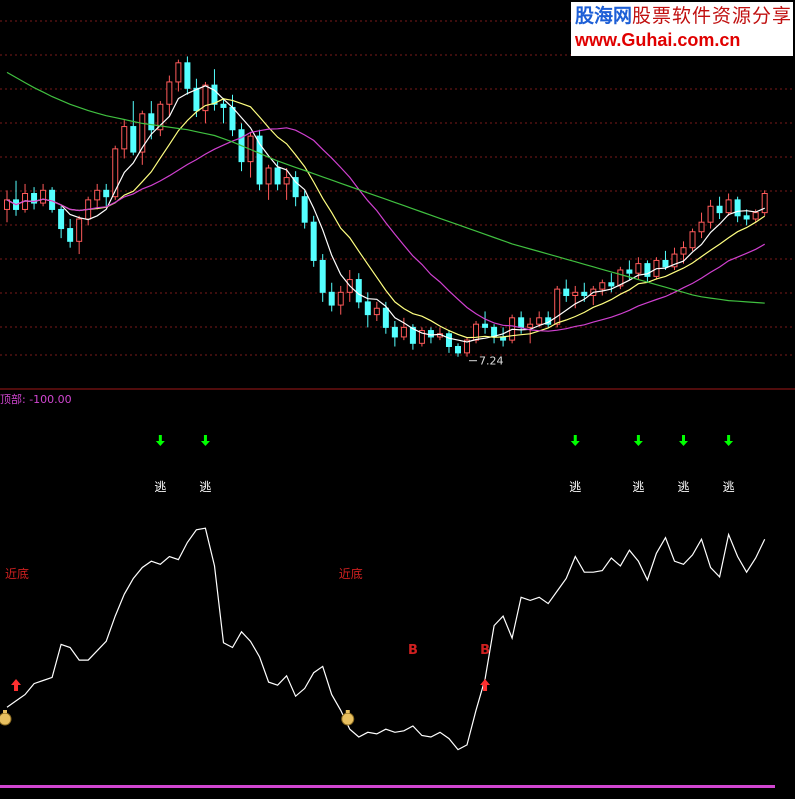 The width and height of the screenshot is (795, 799). Describe the element at coordinates (712, 16) in the screenshot. I see `watermark-slogan: 股票软件资源分享` at that location.